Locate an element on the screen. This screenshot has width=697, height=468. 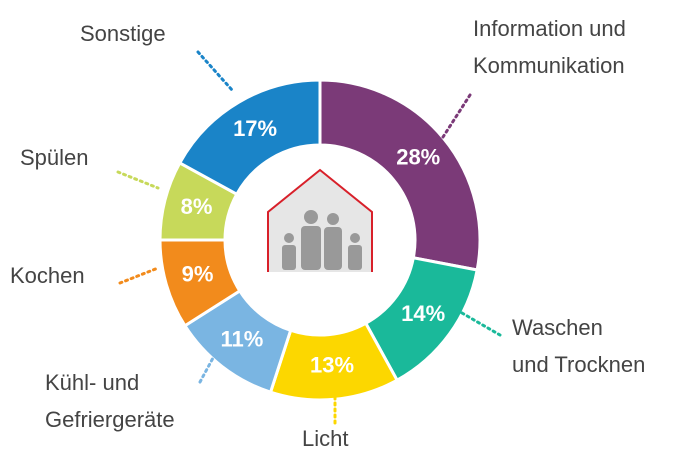
value-label: 13% is located at coordinates (332, 365).